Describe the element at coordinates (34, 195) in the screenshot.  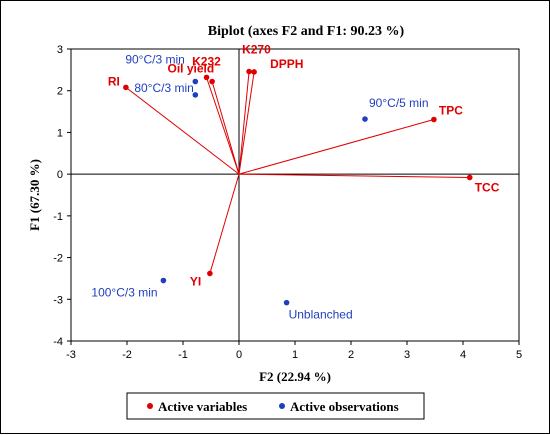
I see `y-axis-title: F1 (67.30 %)` at that location.